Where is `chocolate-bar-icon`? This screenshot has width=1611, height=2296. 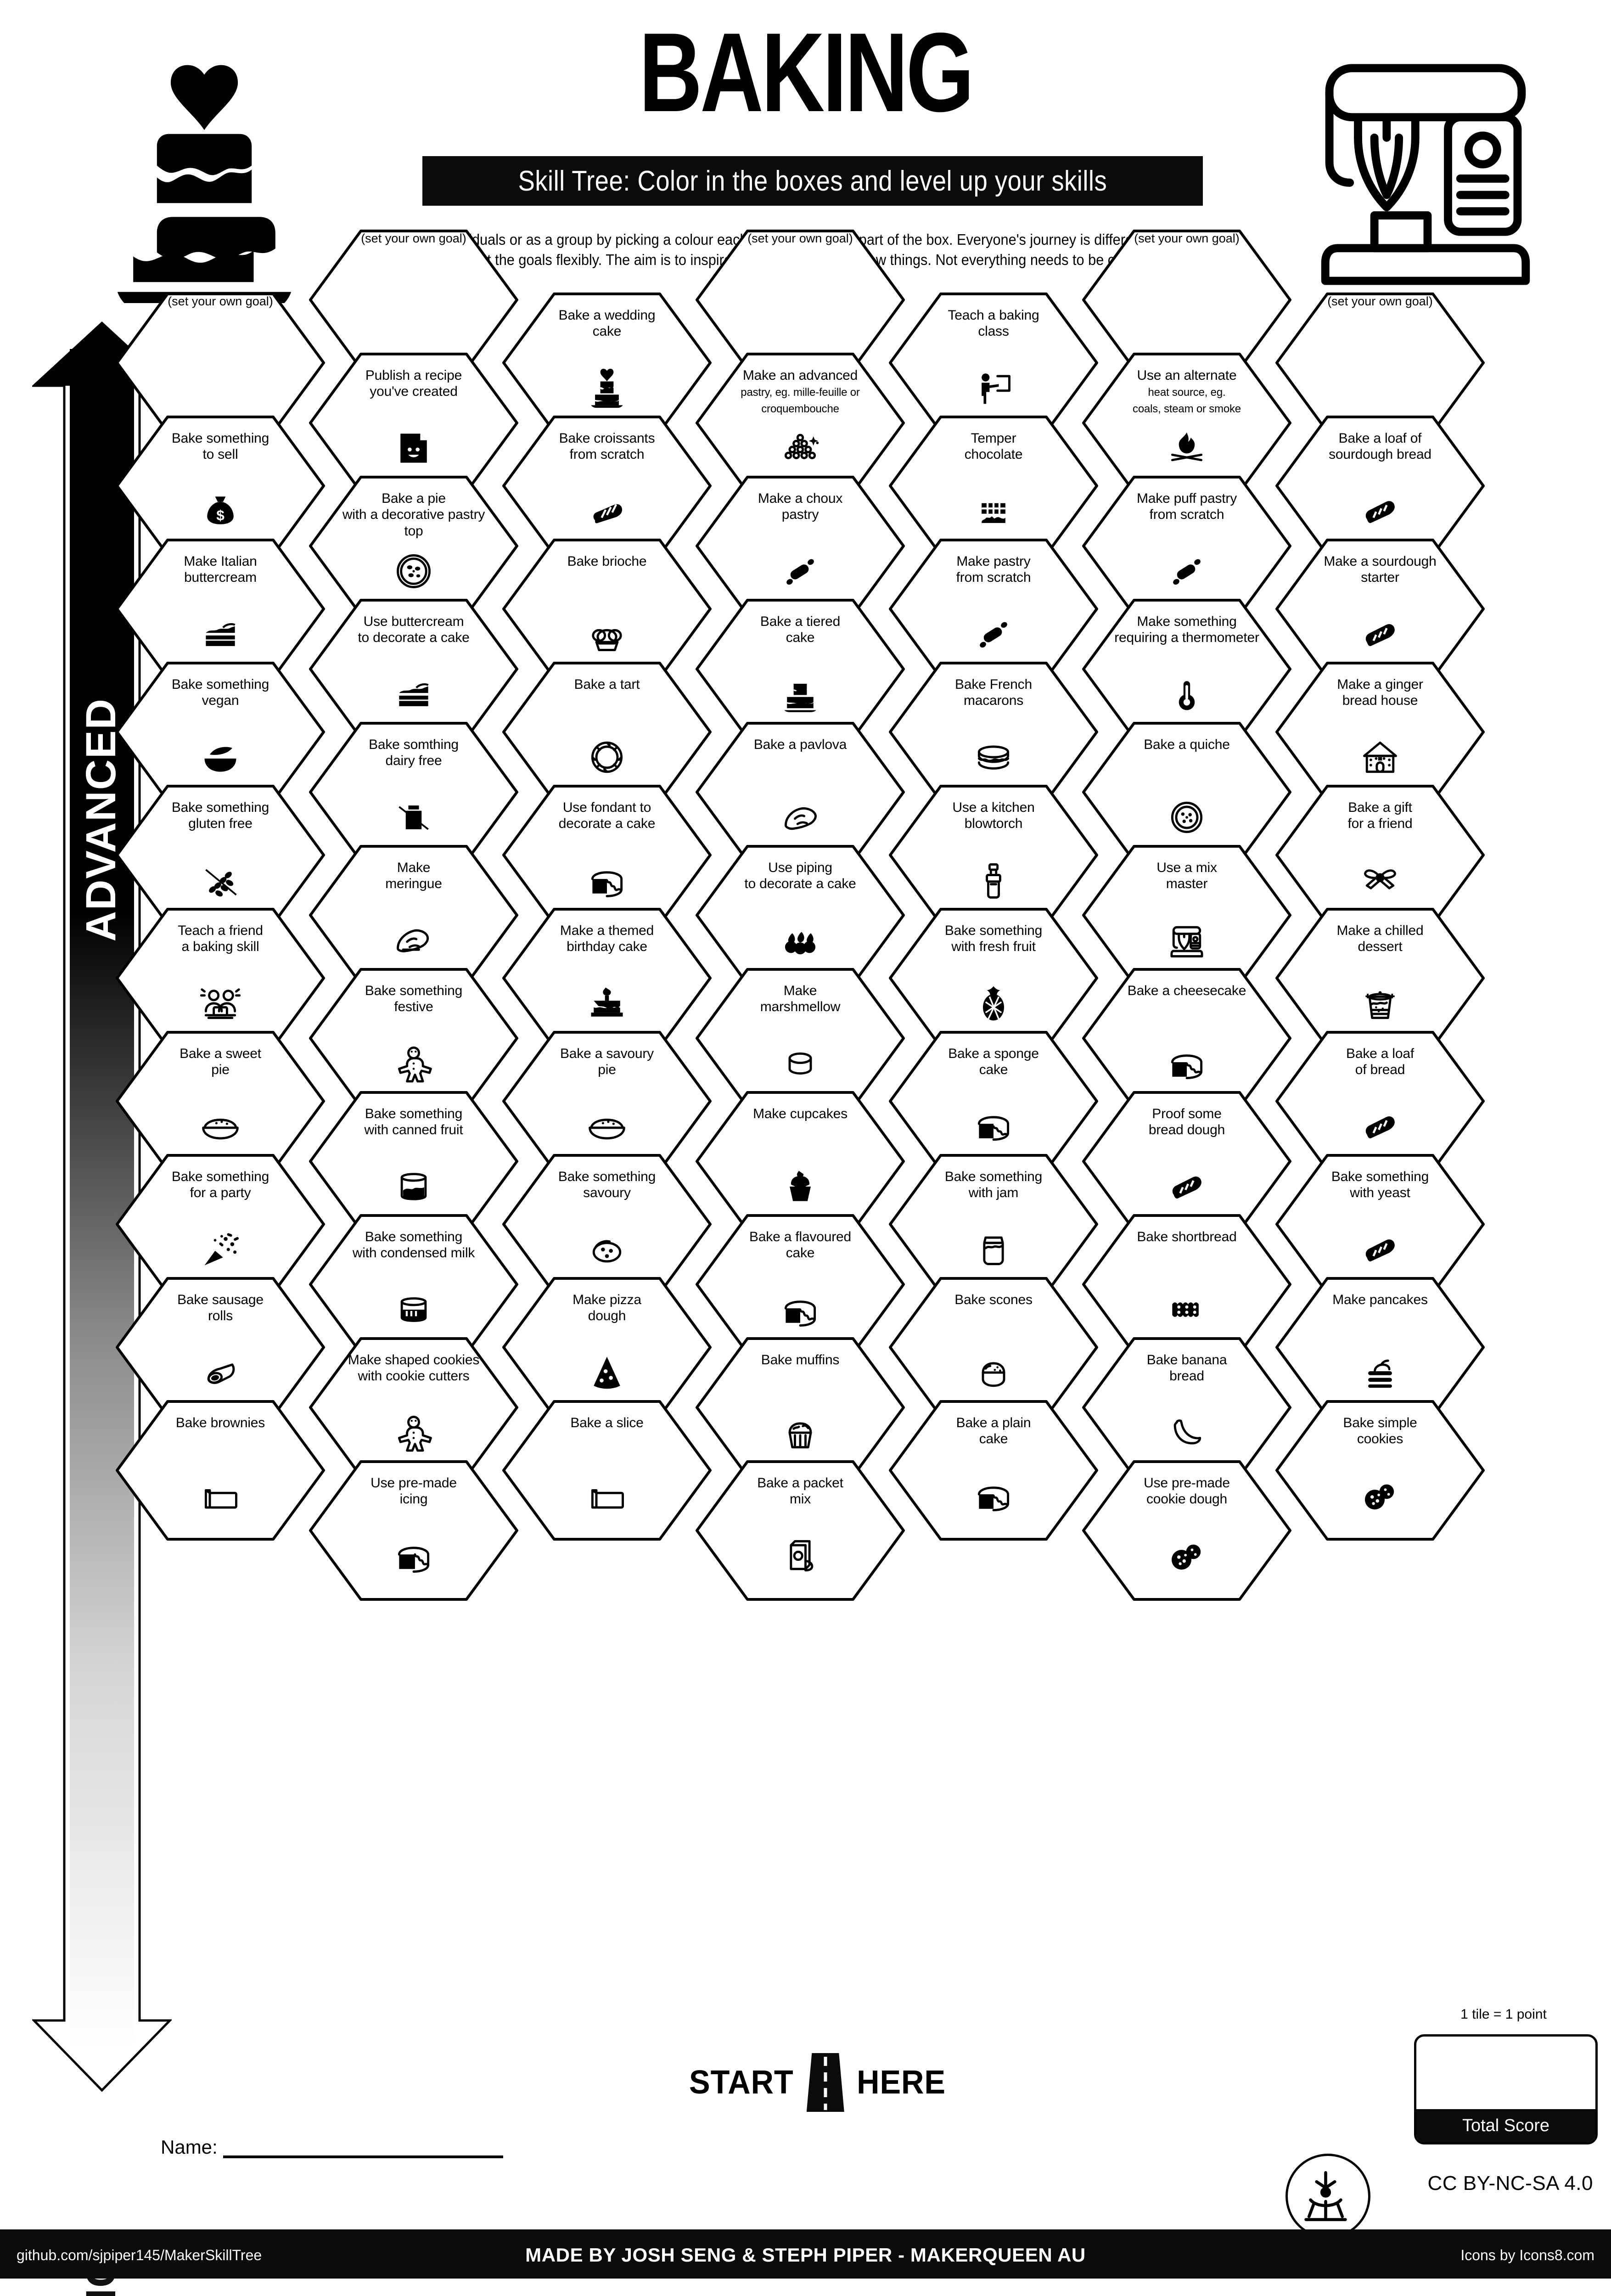
chocolate-bar-icon is located at coordinates (993, 511).